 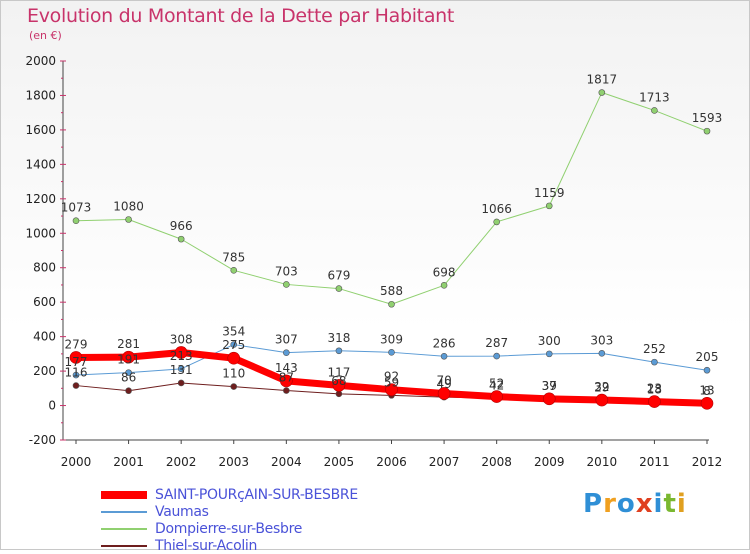 What do you see at coordinates (654, 349) in the screenshot?
I see `data-label: 252` at bounding box center [654, 349].